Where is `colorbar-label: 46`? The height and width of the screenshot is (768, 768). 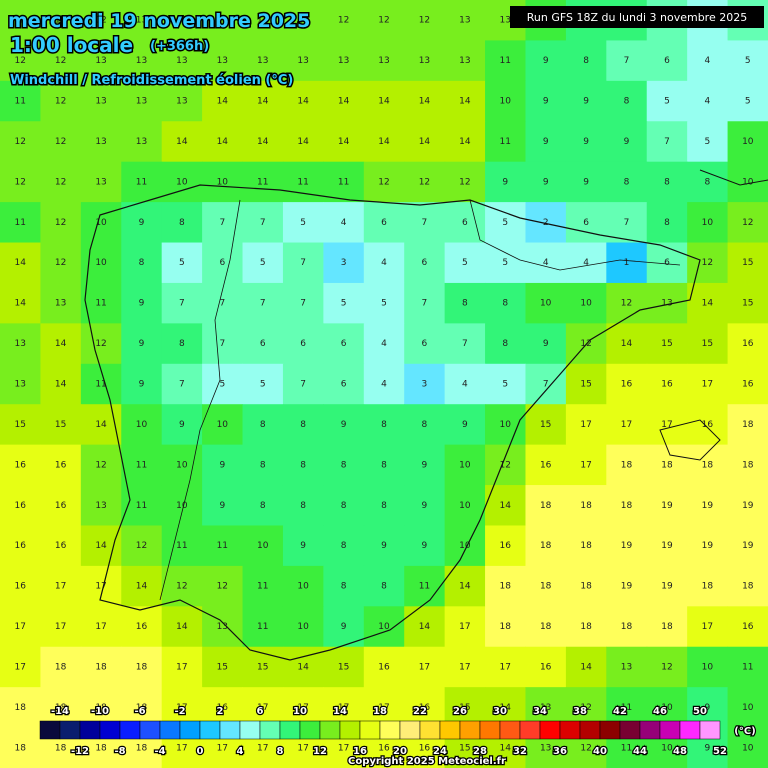 colorbar-label: 46 is located at coordinates (660, 711).